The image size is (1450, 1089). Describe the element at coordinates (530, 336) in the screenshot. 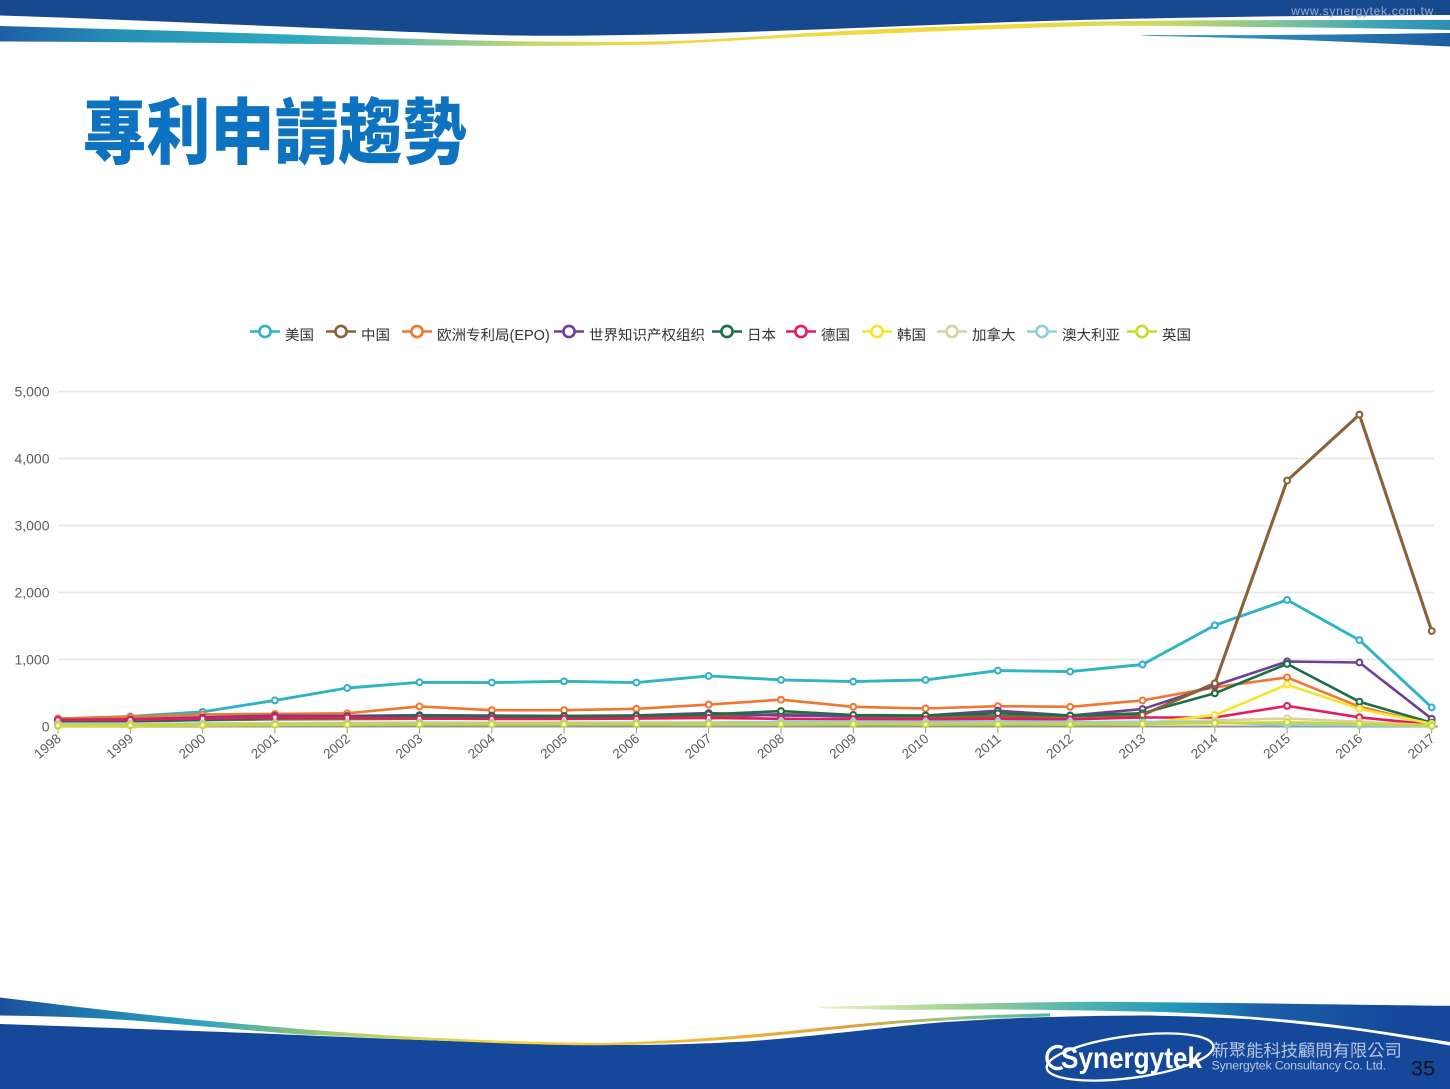

I see `svg-text: (EPO)` at that location.